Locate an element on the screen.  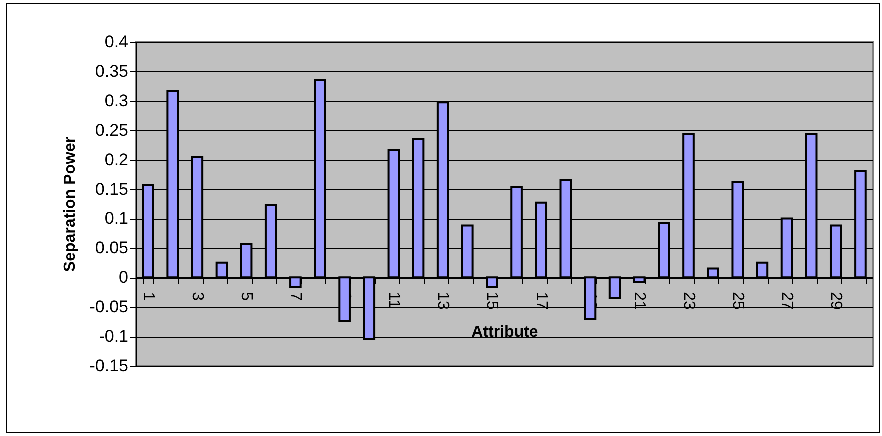
y-tick-label: 0.2 is located at coordinates (116, 160).